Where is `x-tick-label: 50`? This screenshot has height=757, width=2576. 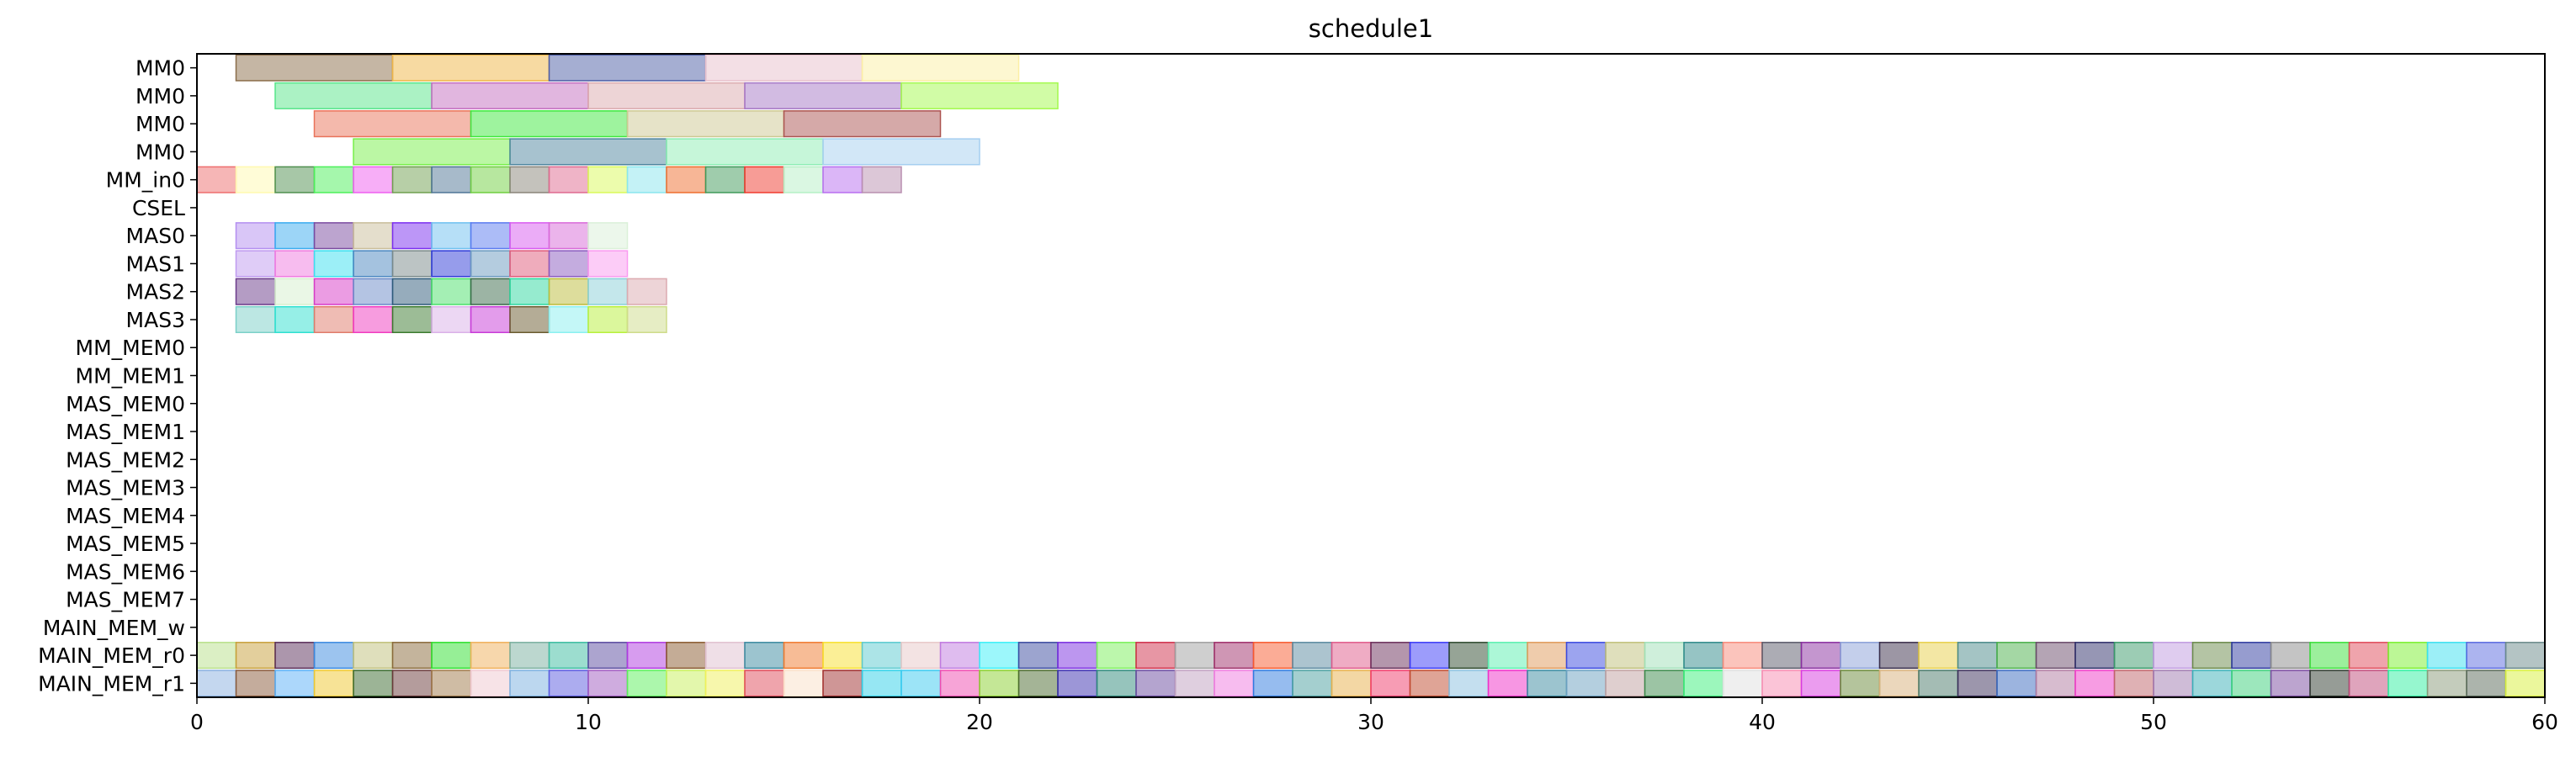 x-tick-label: 50 is located at coordinates (2153, 722).